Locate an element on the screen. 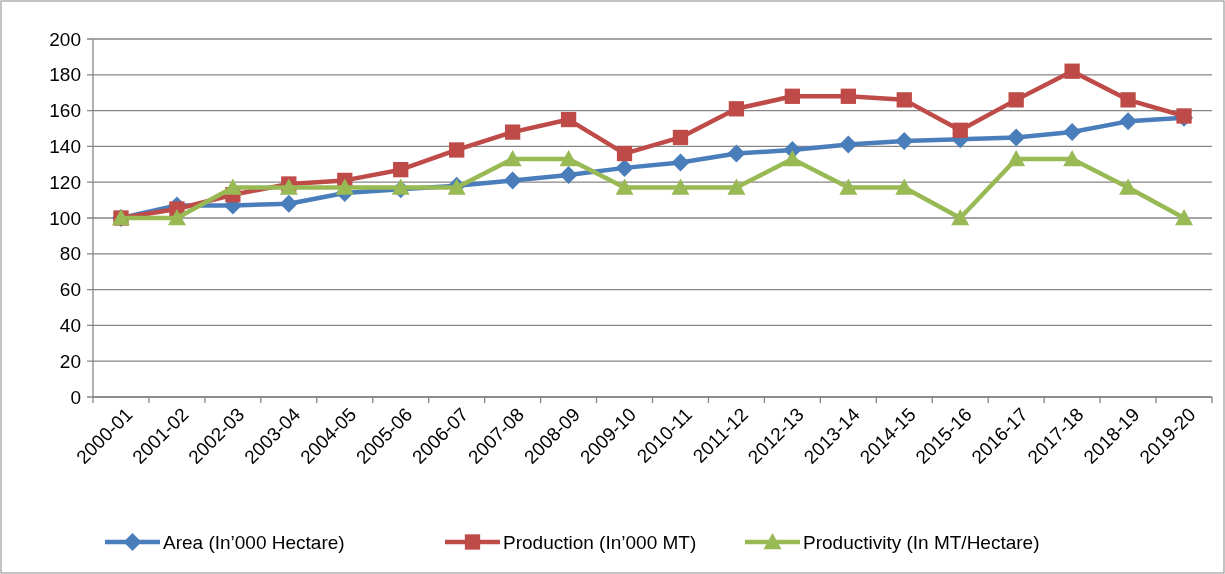 This screenshot has width=1225, height=574. y-tick-label: 40 is located at coordinates (70, 326).